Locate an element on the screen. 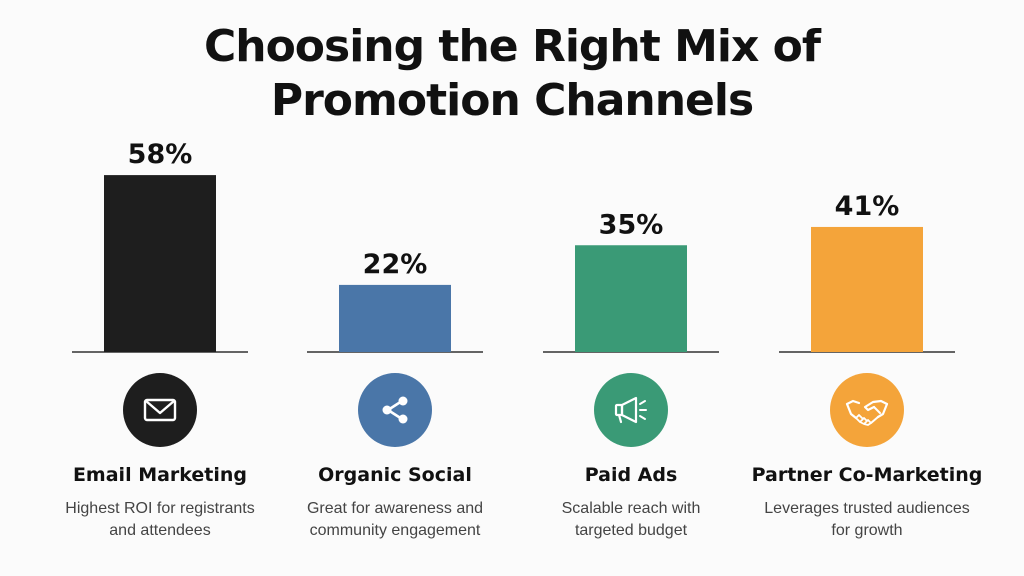 The width and height of the screenshot is (1024, 576). megaphone-icon is located at coordinates (630, 410).